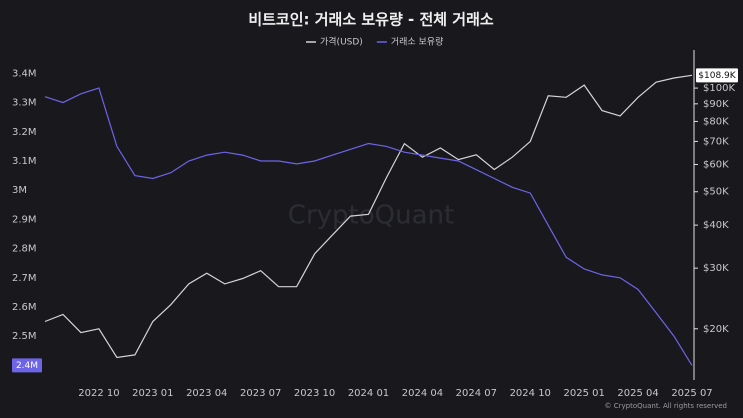  What do you see at coordinates (98, 393) in the screenshot?
I see `x-tick-label: 2022 10` at bounding box center [98, 393].